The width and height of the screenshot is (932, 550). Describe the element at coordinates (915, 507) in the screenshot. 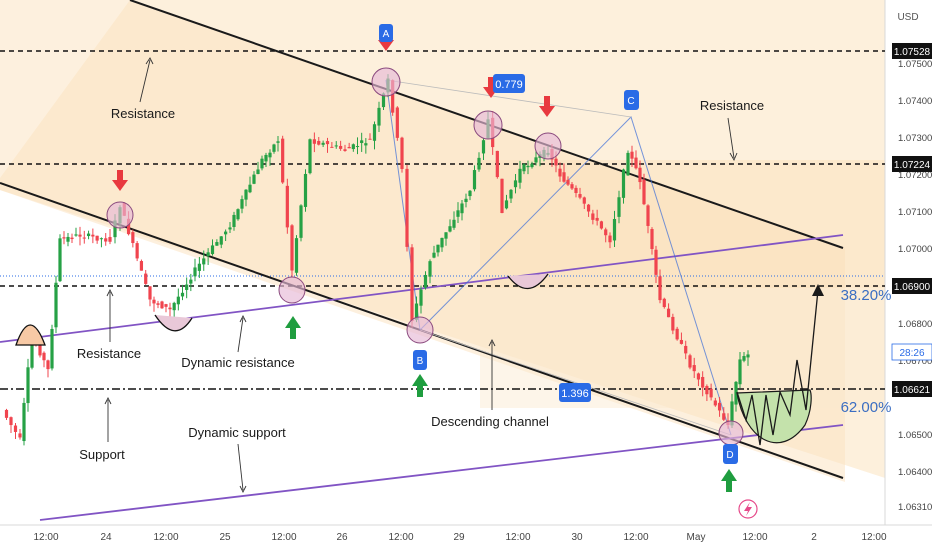

I see `price-tick: 1.06310` at that location.